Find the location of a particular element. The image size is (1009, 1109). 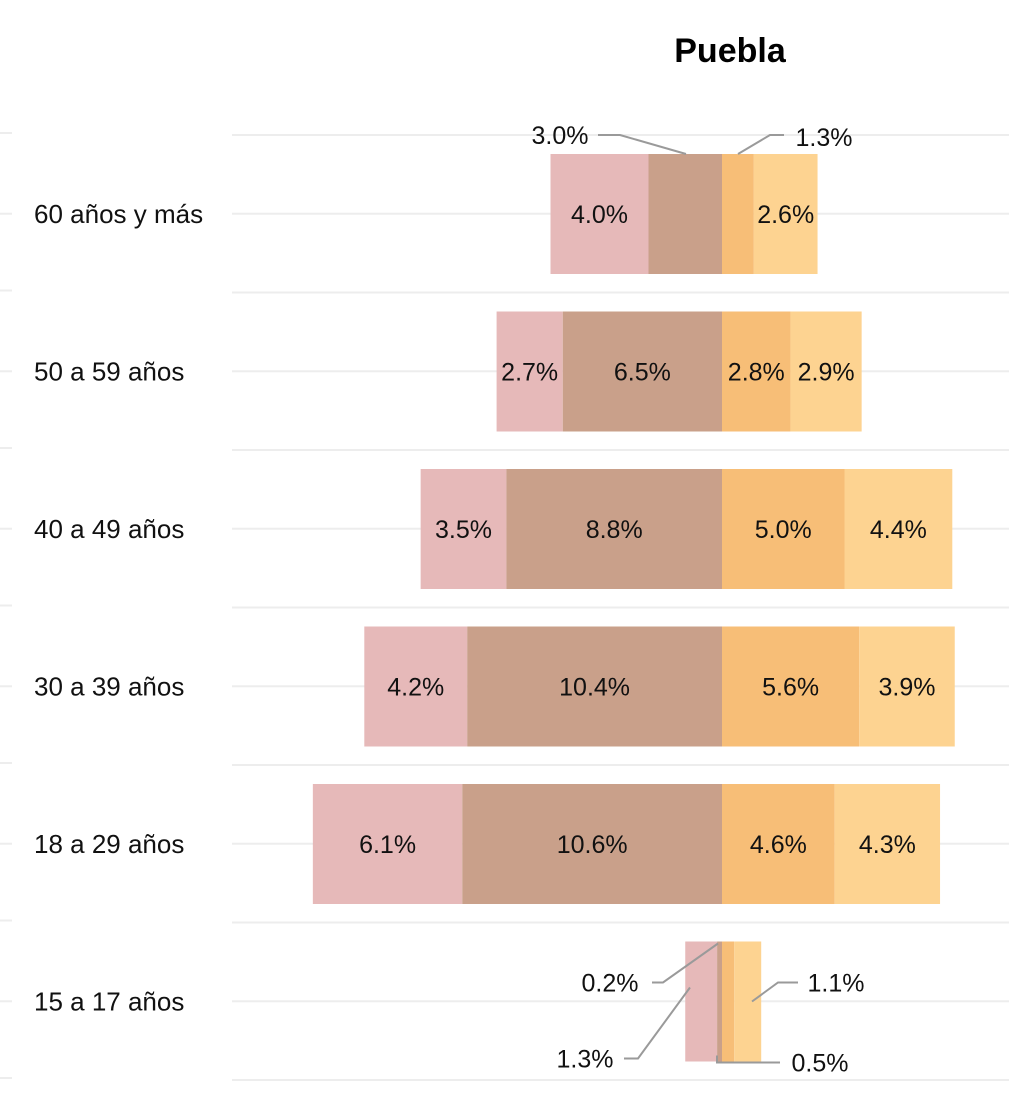

category-label: 15 a 17 años is located at coordinates (109, 1002).